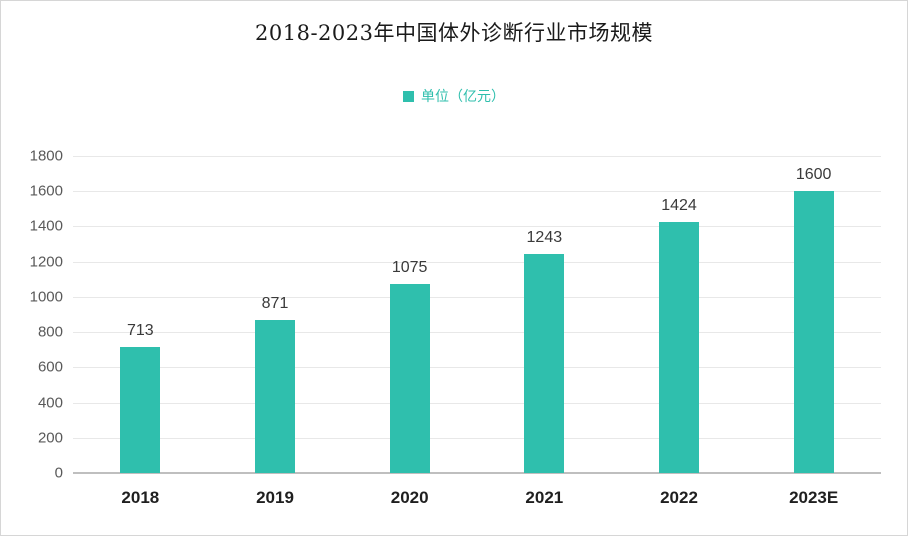 This screenshot has width=908, height=536. I want to click on bar-2021, so click(544, 363).